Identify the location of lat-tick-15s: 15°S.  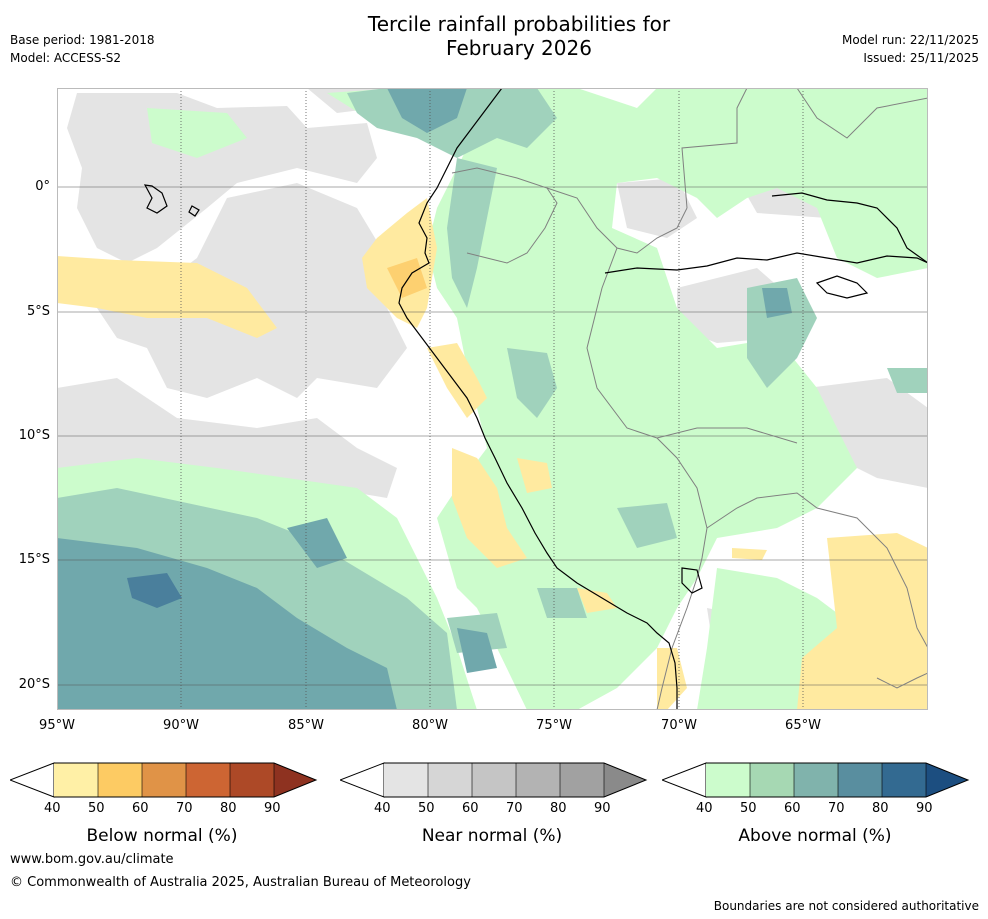
(34, 559).